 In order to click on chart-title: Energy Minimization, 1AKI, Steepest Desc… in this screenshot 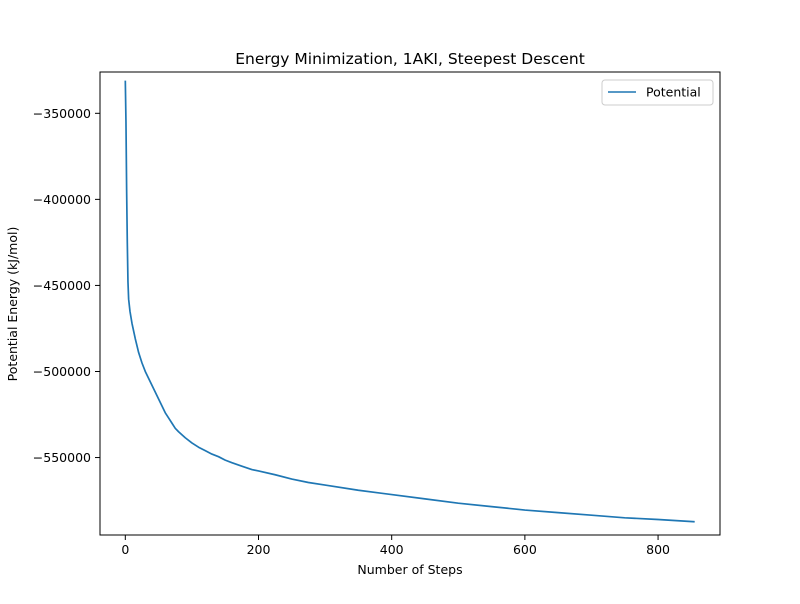, I will do `click(410, 59)`.